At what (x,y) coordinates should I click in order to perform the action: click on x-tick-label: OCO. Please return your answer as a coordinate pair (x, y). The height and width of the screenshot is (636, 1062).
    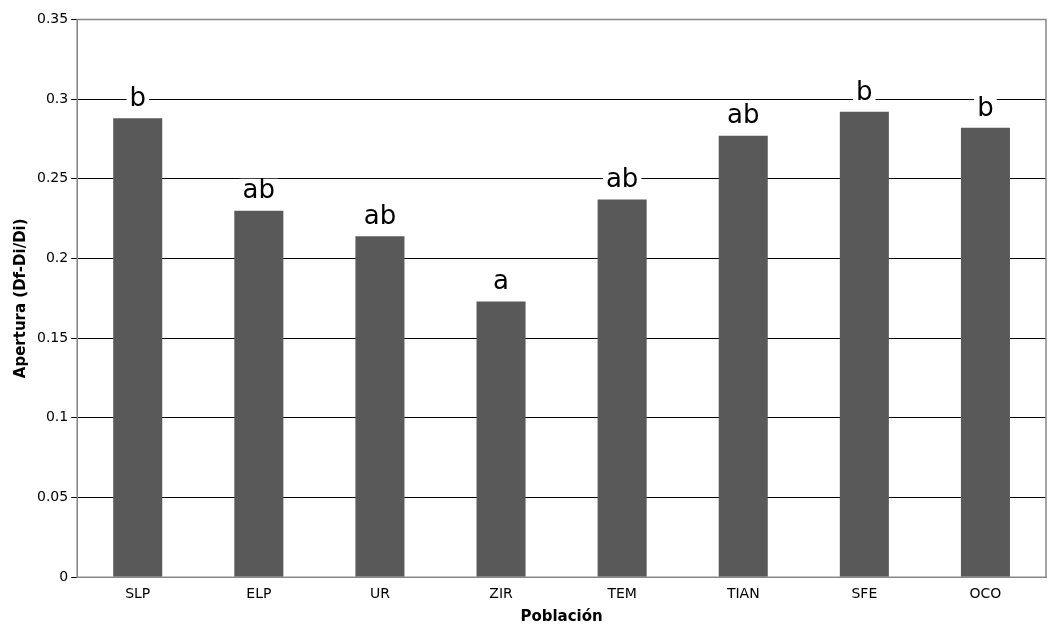
    Looking at the image, I should click on (985, 593).